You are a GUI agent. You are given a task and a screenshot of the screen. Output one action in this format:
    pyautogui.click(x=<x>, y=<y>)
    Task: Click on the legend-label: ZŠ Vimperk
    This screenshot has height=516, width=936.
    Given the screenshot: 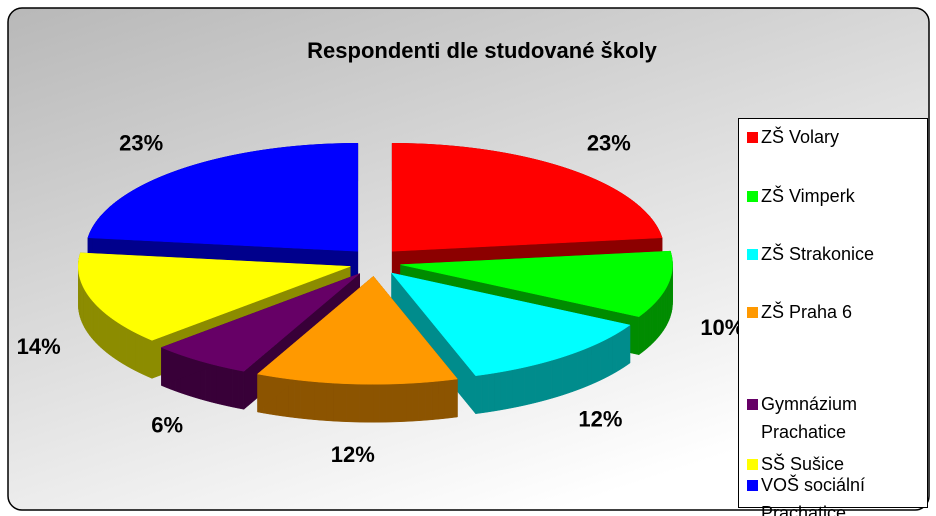 What is the action you would take?
    pyautogui.click(x=808, y=196)
    